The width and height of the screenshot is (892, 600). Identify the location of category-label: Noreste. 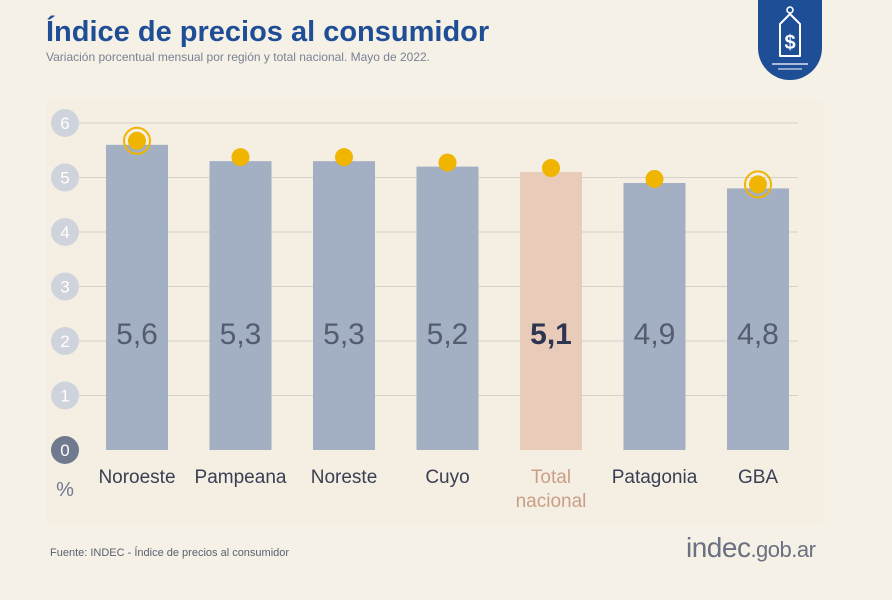
(344, 477).